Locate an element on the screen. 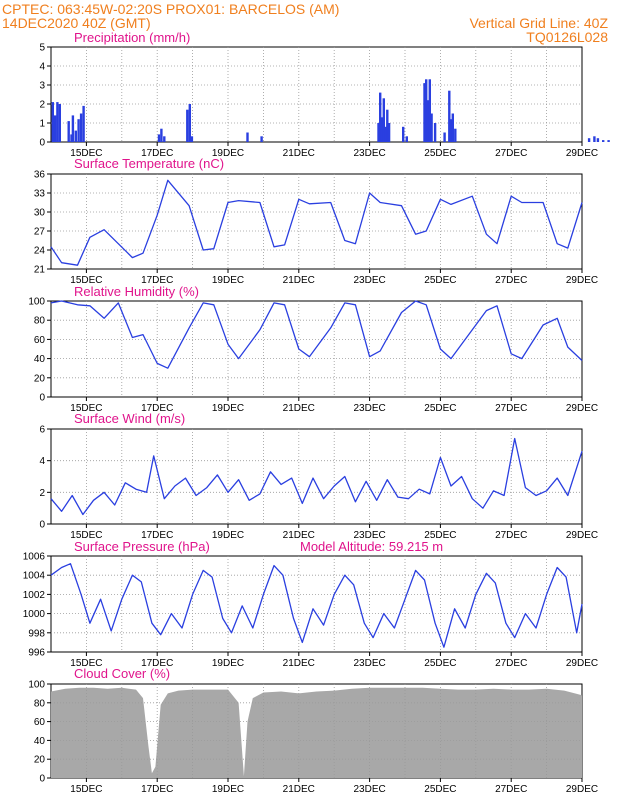 This screenshot has width=618, height=800. y-tick-label: 24 is located at coordinates (40, 251).